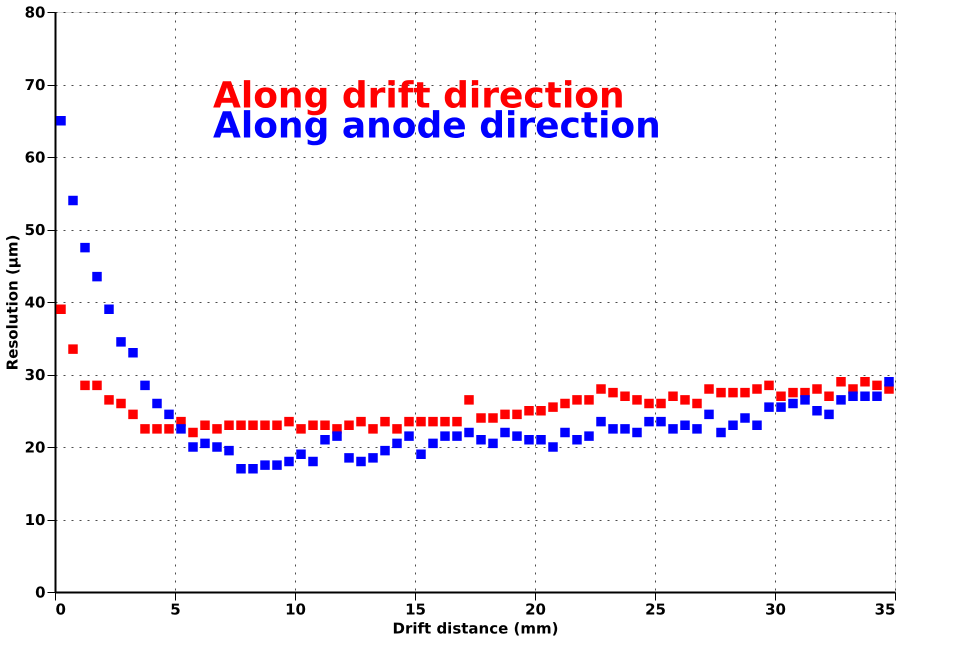 This screenshot has height=662, width=958. I want to click on x-tick-label: 15, so click(415, 609).